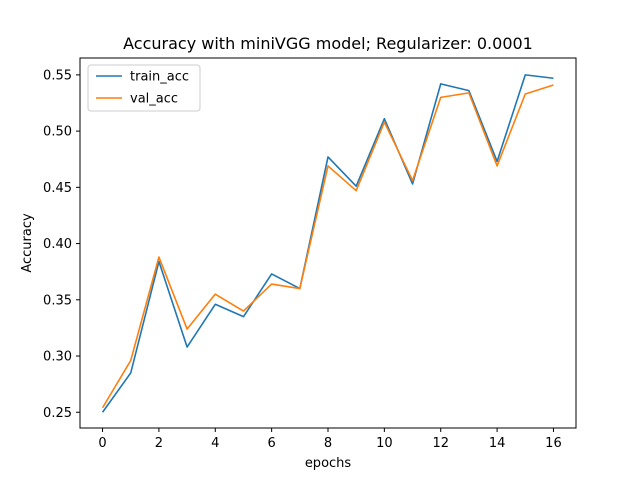  Describe the element at coordinates (215, 443) in the screenshot. I see `x-tick-label: 4` at that location.